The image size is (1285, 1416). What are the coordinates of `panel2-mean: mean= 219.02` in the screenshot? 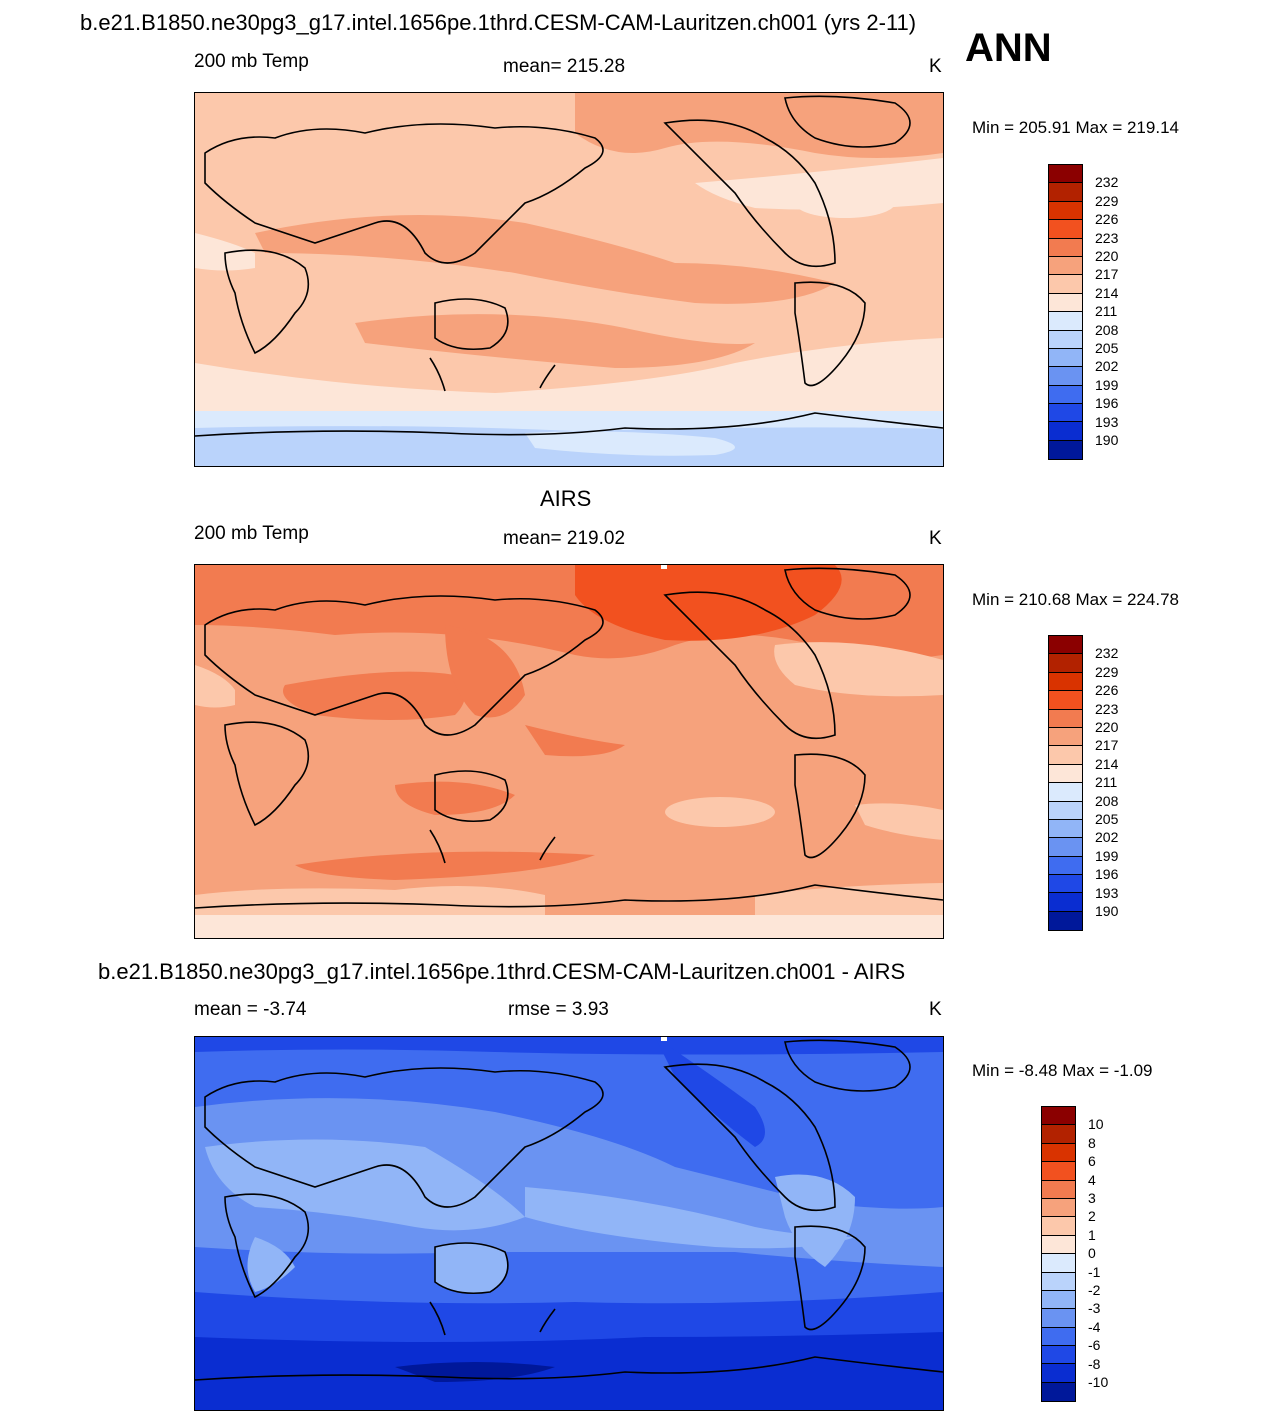 It's located at (564, 538).